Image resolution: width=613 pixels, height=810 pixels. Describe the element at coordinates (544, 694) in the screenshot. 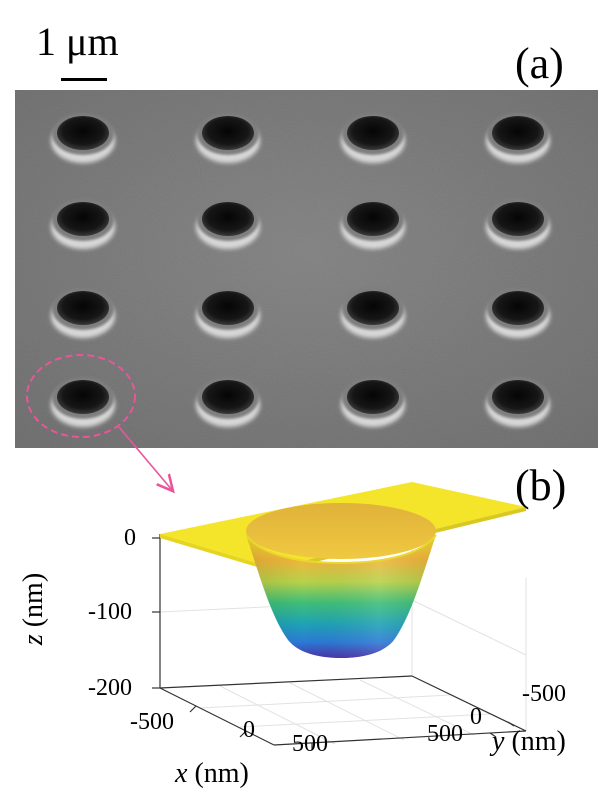

I see `y-tick-label: -500` at that location.